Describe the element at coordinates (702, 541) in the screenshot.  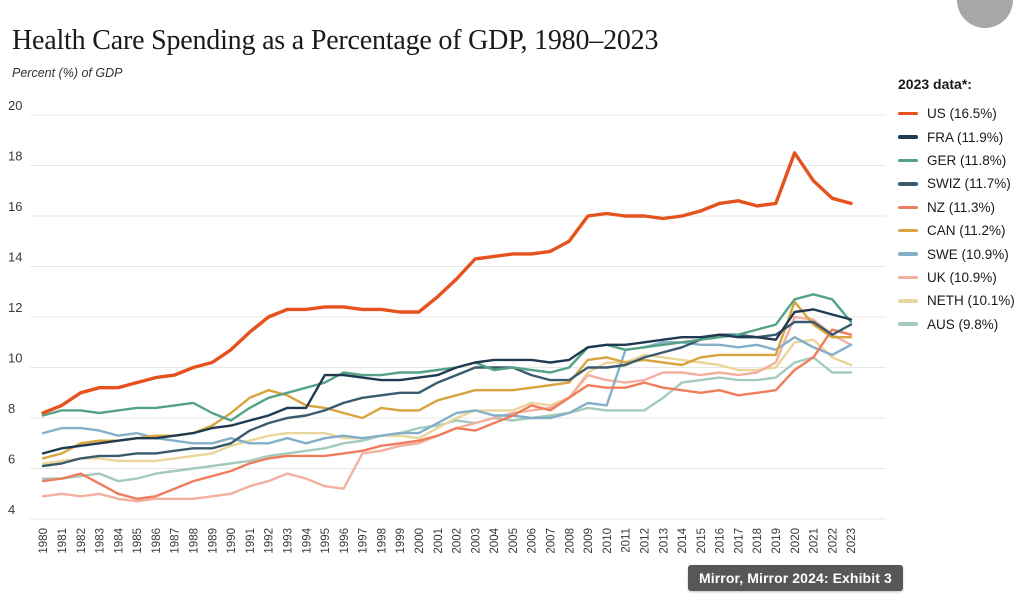
I see `x-tick-label: 2015` at that location.